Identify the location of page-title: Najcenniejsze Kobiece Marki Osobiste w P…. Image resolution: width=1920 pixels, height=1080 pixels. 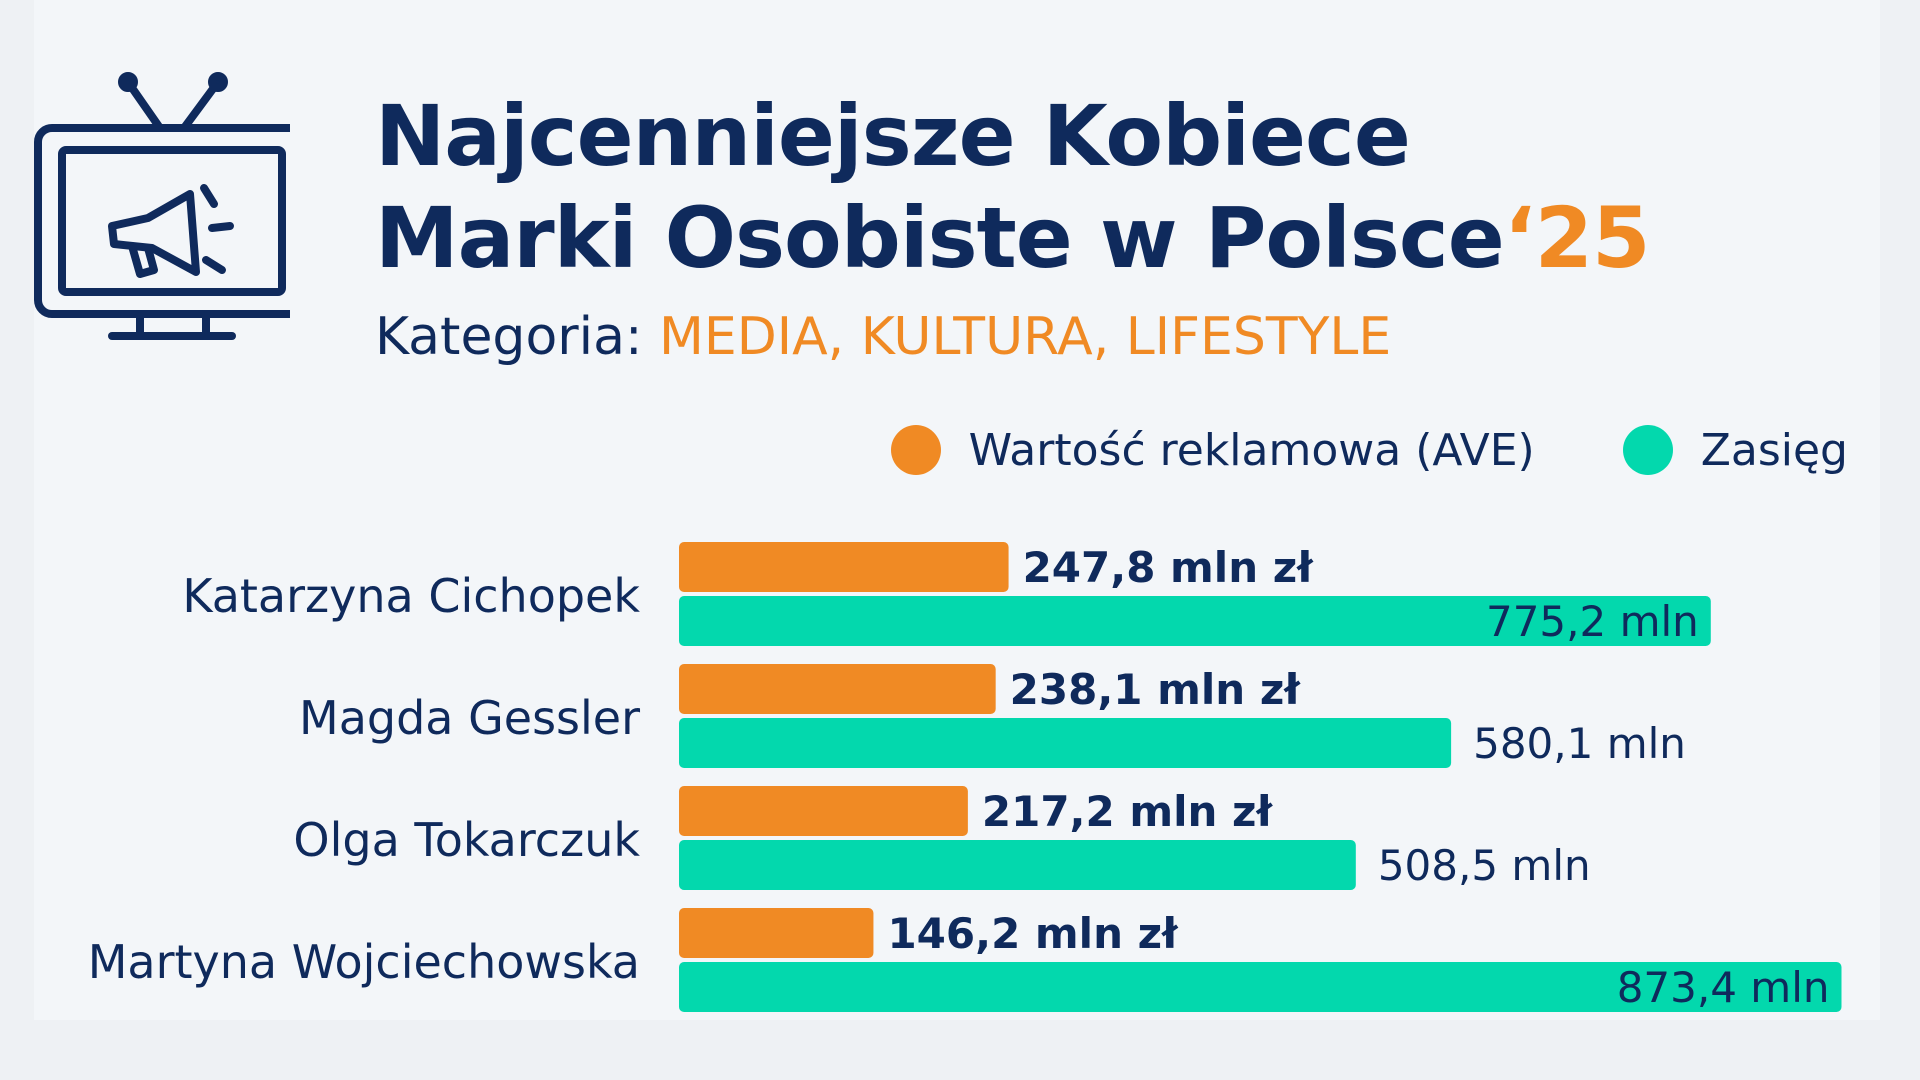
(1012, 187).